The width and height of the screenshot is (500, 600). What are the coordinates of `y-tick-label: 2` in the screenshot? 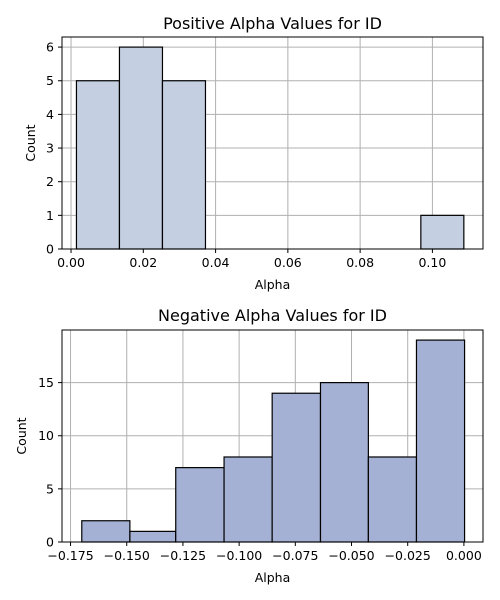 It's located at (50, 181).